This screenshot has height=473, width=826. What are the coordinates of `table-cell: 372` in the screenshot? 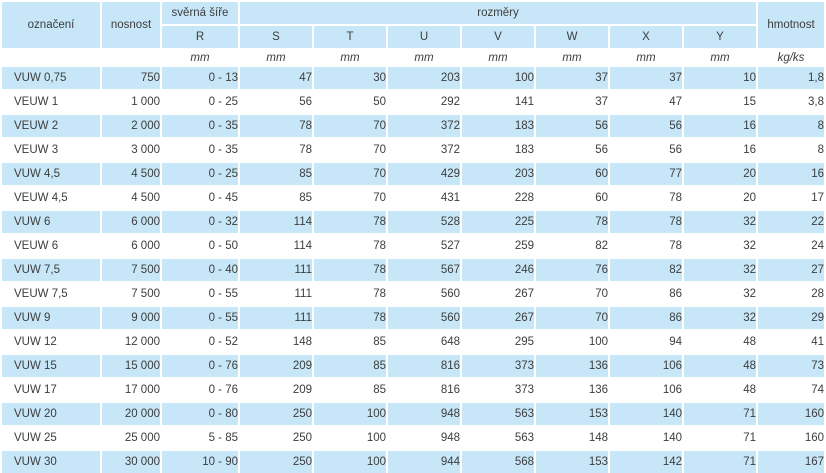 It's located at (450, 150).